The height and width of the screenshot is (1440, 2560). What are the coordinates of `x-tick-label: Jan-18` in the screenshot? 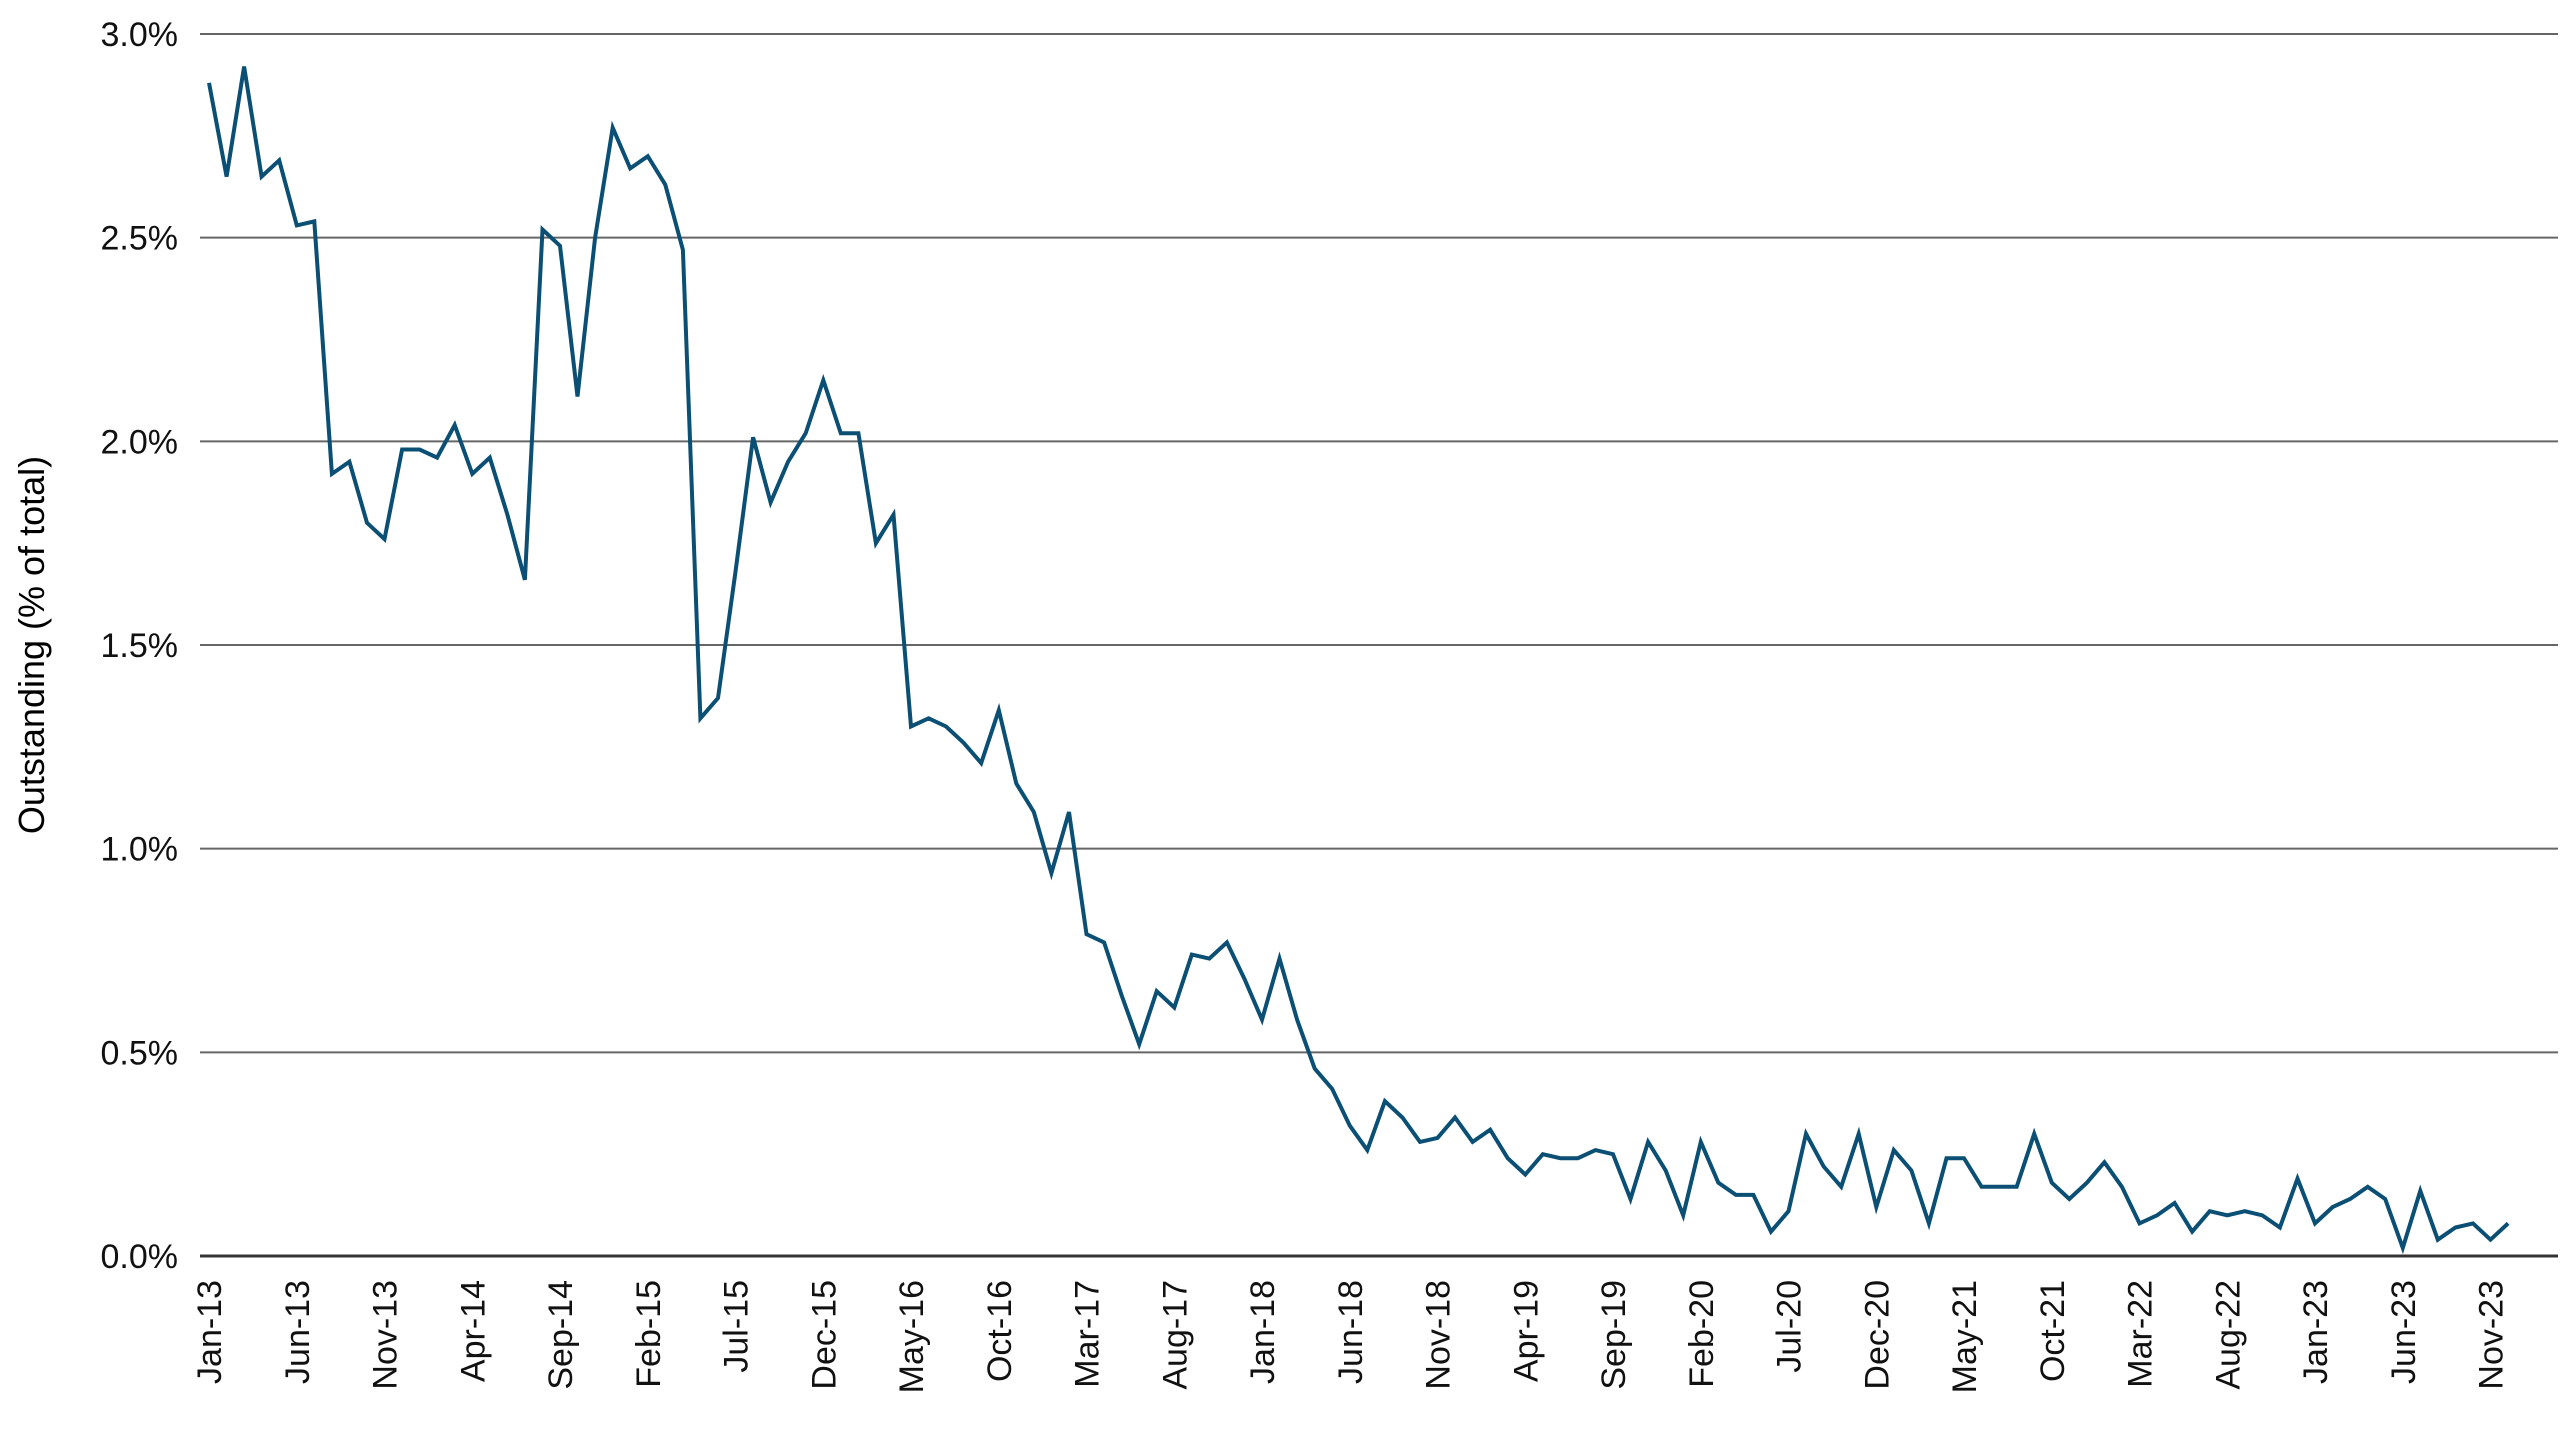 It's located at (1263, 1332).